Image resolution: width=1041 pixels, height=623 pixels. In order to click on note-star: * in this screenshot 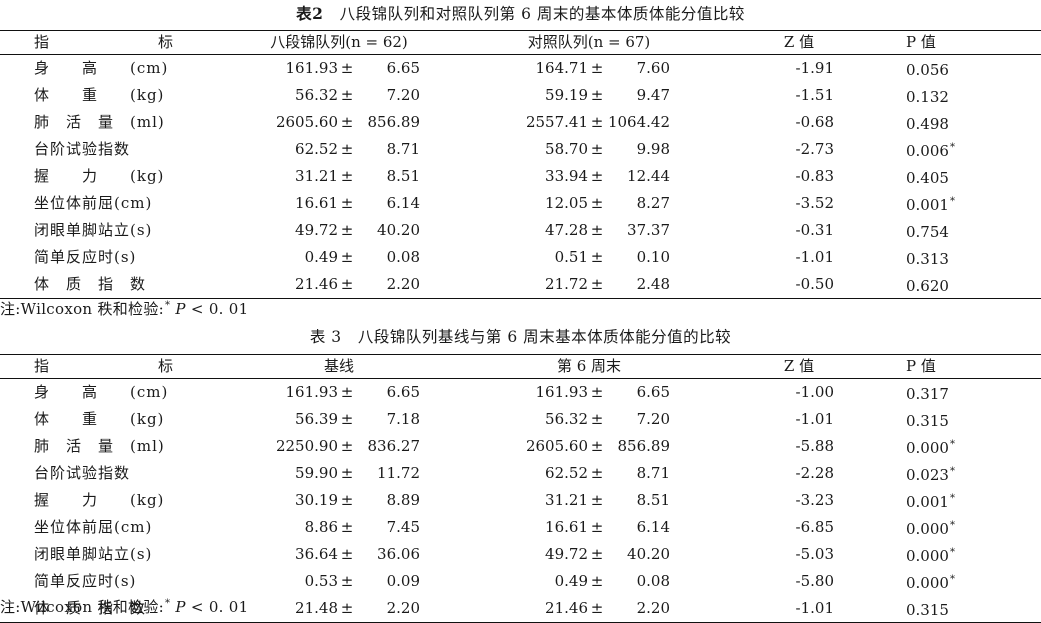, I will do `click(168, 305)`.